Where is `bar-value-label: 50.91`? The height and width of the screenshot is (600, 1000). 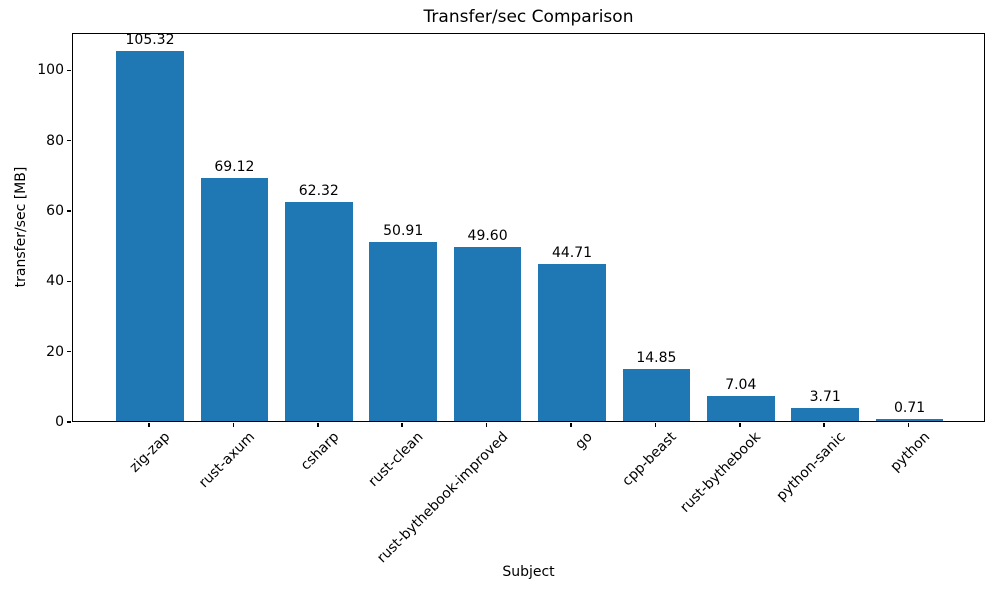 bar-value-label: 50.91 is located at coordinates (403, 230).